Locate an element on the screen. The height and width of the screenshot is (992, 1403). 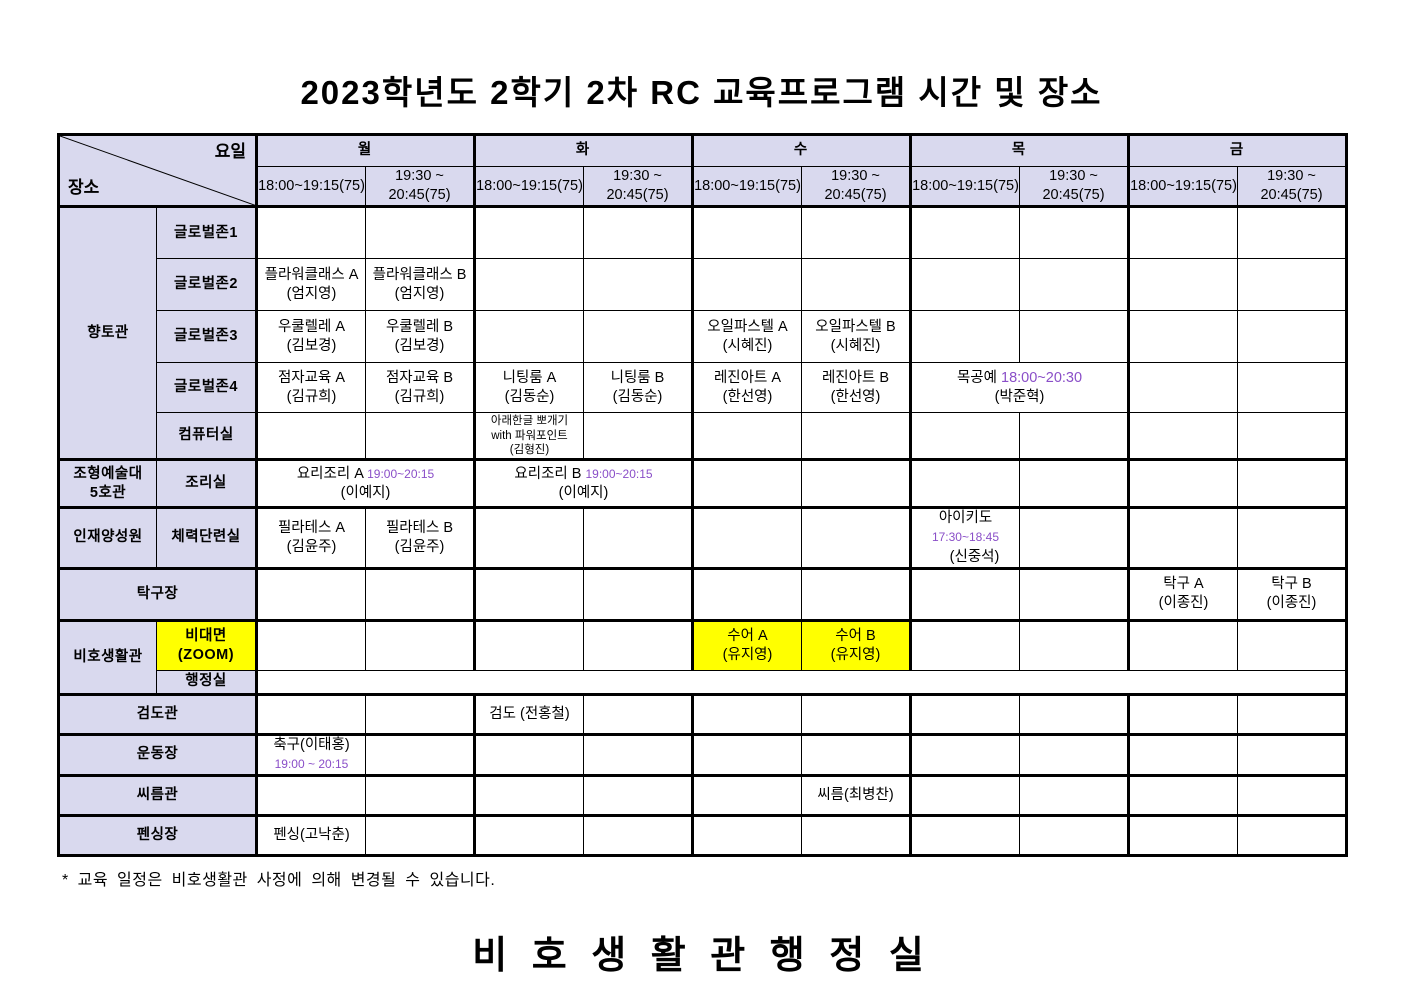
day-header-fri: 금 is located at coordinates (1237, 150).